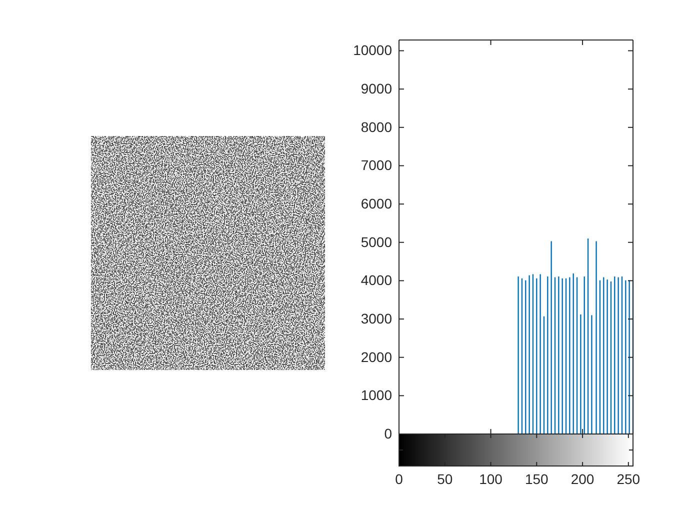 This screenshot has width=700, height=525. What do you see at coordinates (582, 478) in the screenshot?
I see `x-tick-label: 200` at bounding box center [582, 478].